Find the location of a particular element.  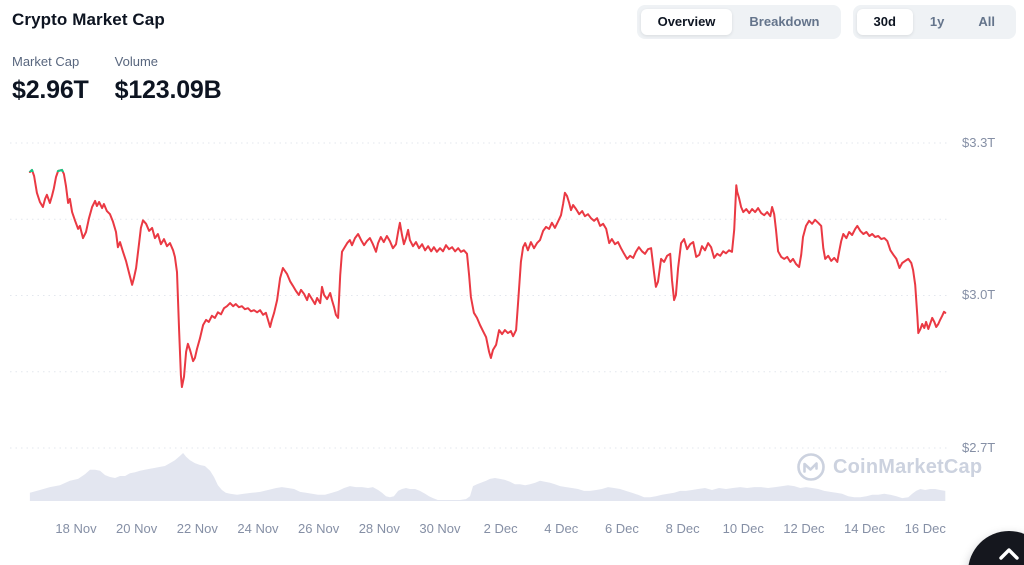

volume-area is located at coordinates (487, 477).